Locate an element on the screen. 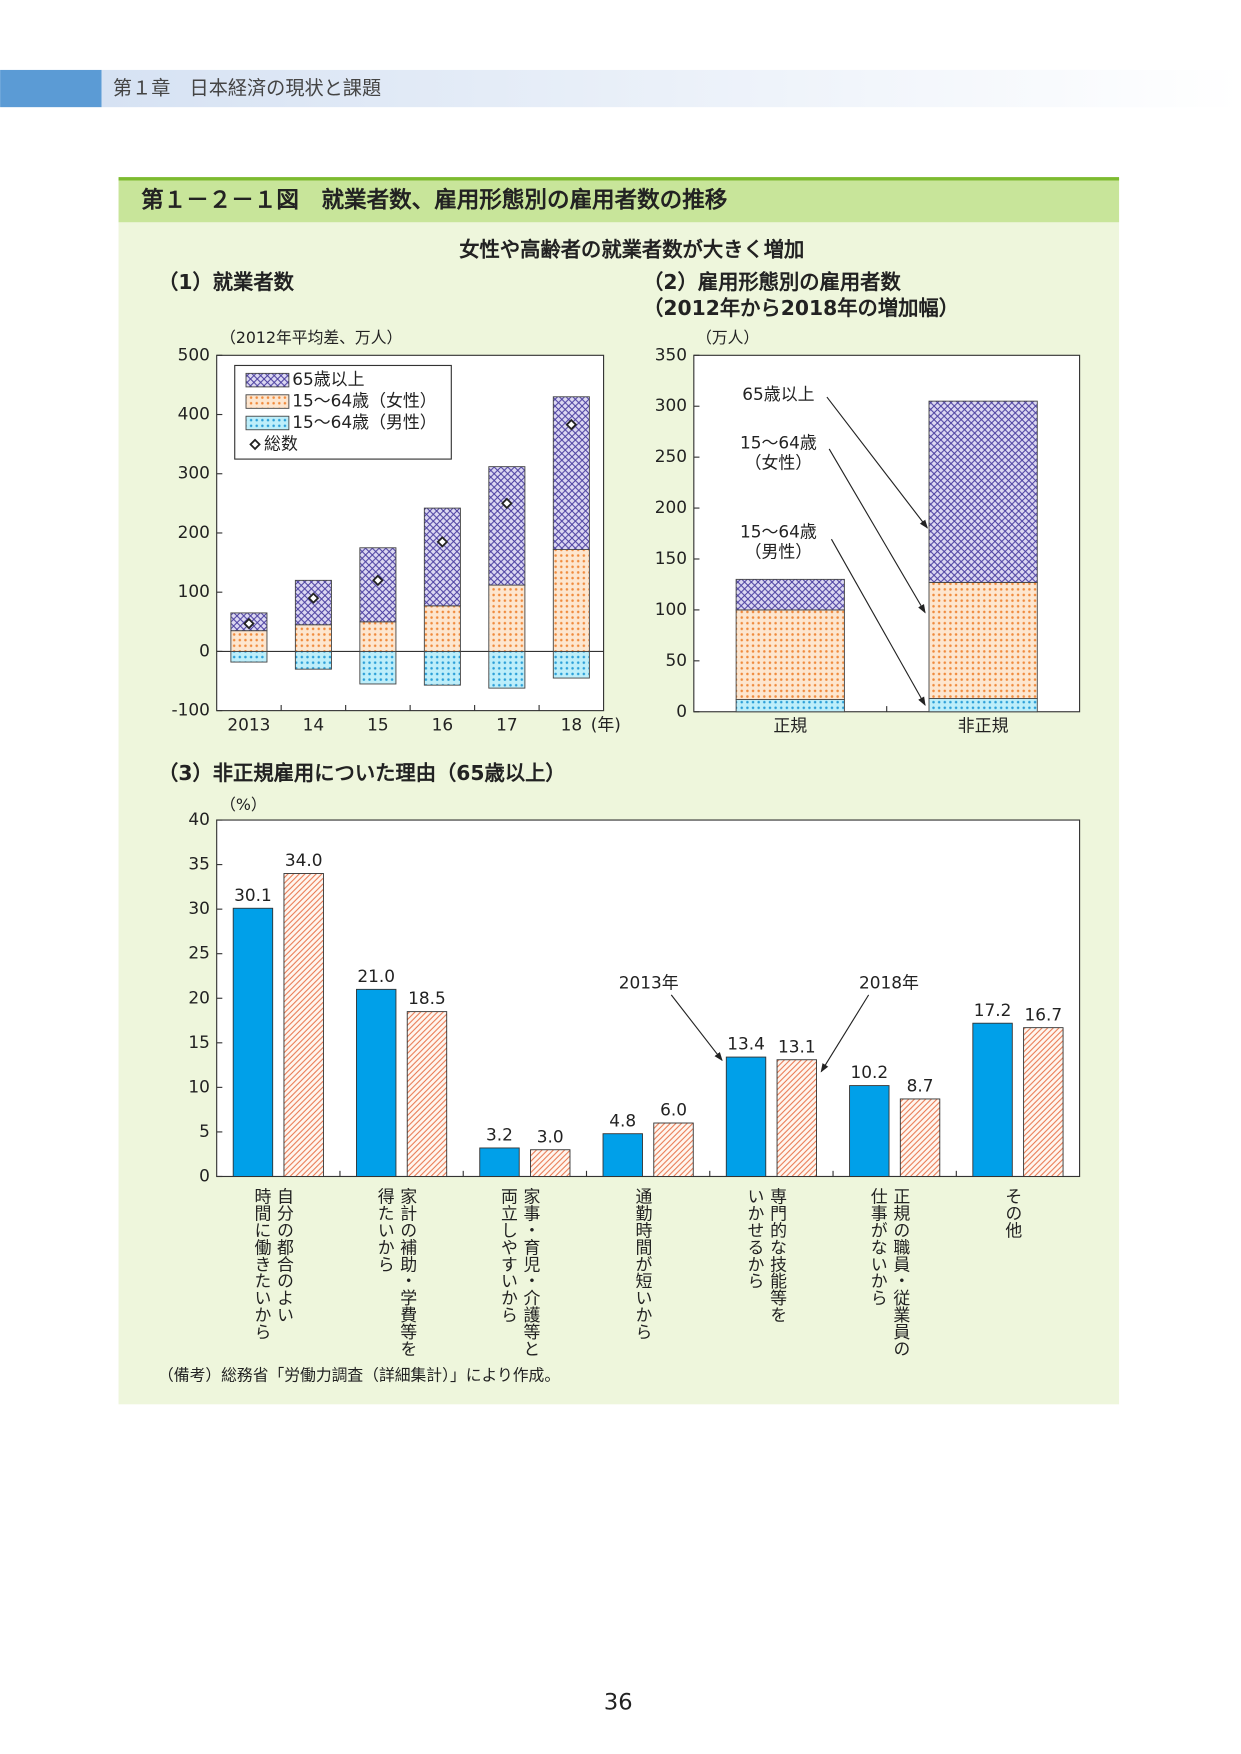 The width and height of the screenshot is (1241, 1754). x-tick-label: いかせるから is located at coordinates (754, 1238).